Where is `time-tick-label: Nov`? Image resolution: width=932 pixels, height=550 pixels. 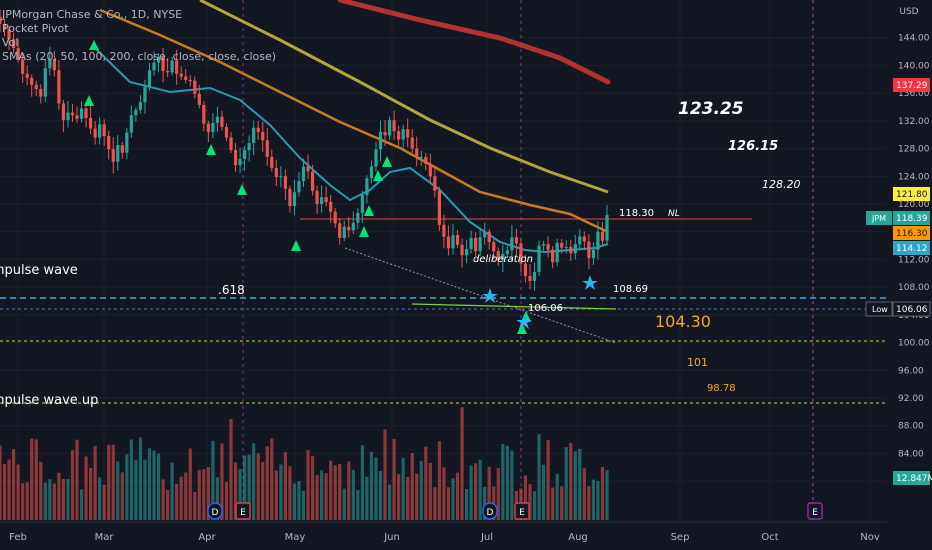 time-tick-label: Nov is located at coordinates (870, 537).